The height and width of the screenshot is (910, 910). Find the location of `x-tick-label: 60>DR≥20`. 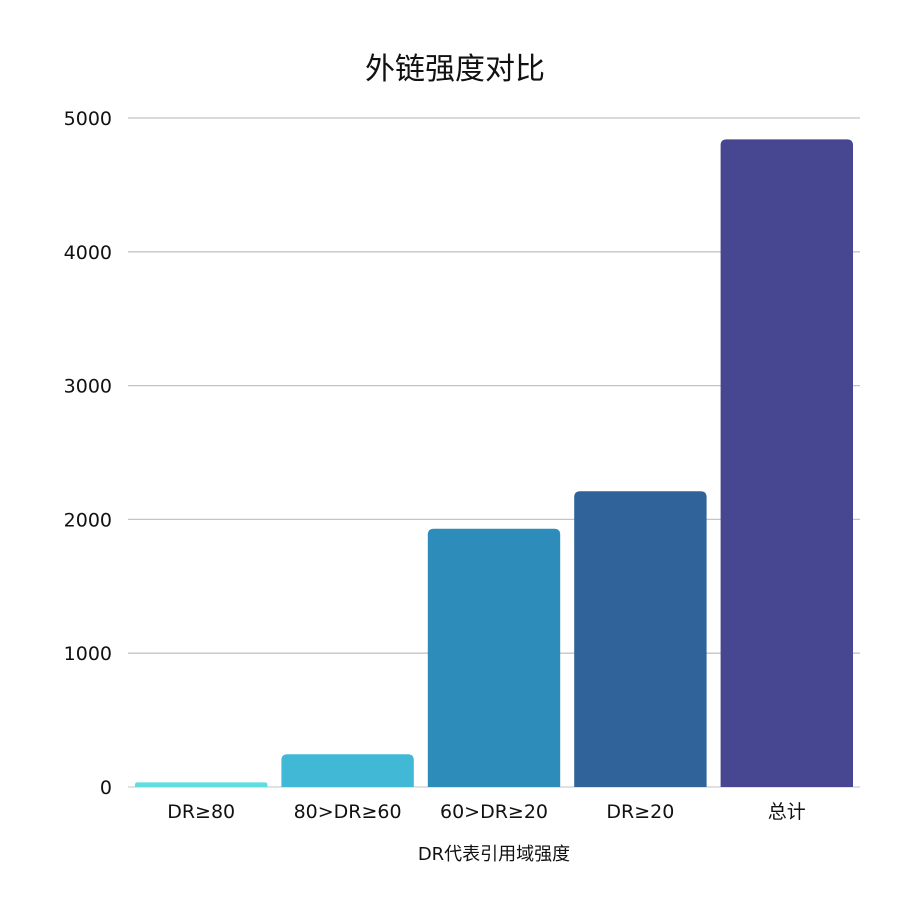

x-tick-label: 60>DR≥20 is located at coordinates (494, 812).